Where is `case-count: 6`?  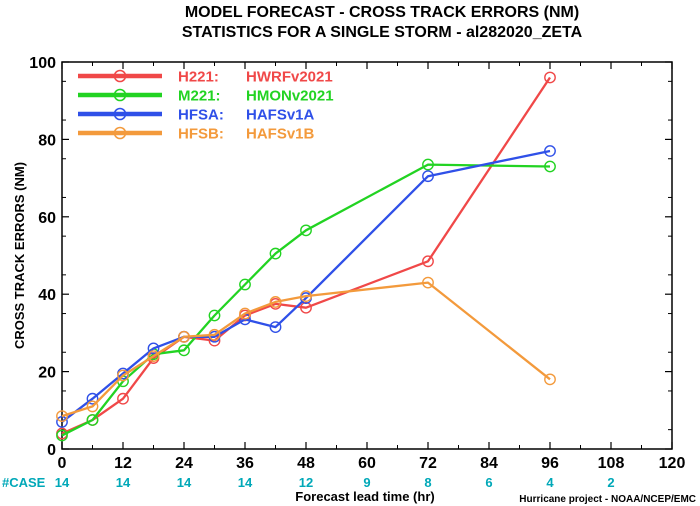
case-count: 6 is located at coordinates (488, 482).